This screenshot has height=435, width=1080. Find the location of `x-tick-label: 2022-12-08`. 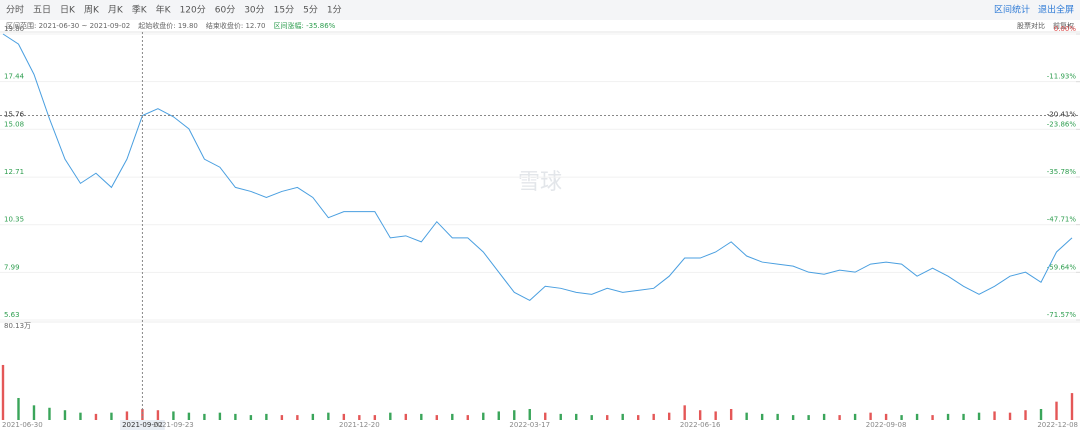

x-tick-label: 2022-12-08 is located at coordinates (1057, 425).